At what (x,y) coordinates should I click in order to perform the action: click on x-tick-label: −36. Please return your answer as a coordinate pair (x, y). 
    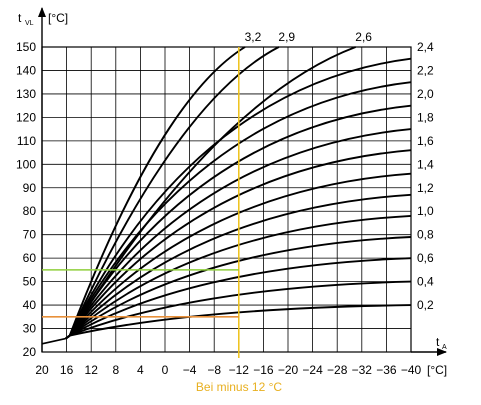
    Looking at the image, I should click on (386, 370).